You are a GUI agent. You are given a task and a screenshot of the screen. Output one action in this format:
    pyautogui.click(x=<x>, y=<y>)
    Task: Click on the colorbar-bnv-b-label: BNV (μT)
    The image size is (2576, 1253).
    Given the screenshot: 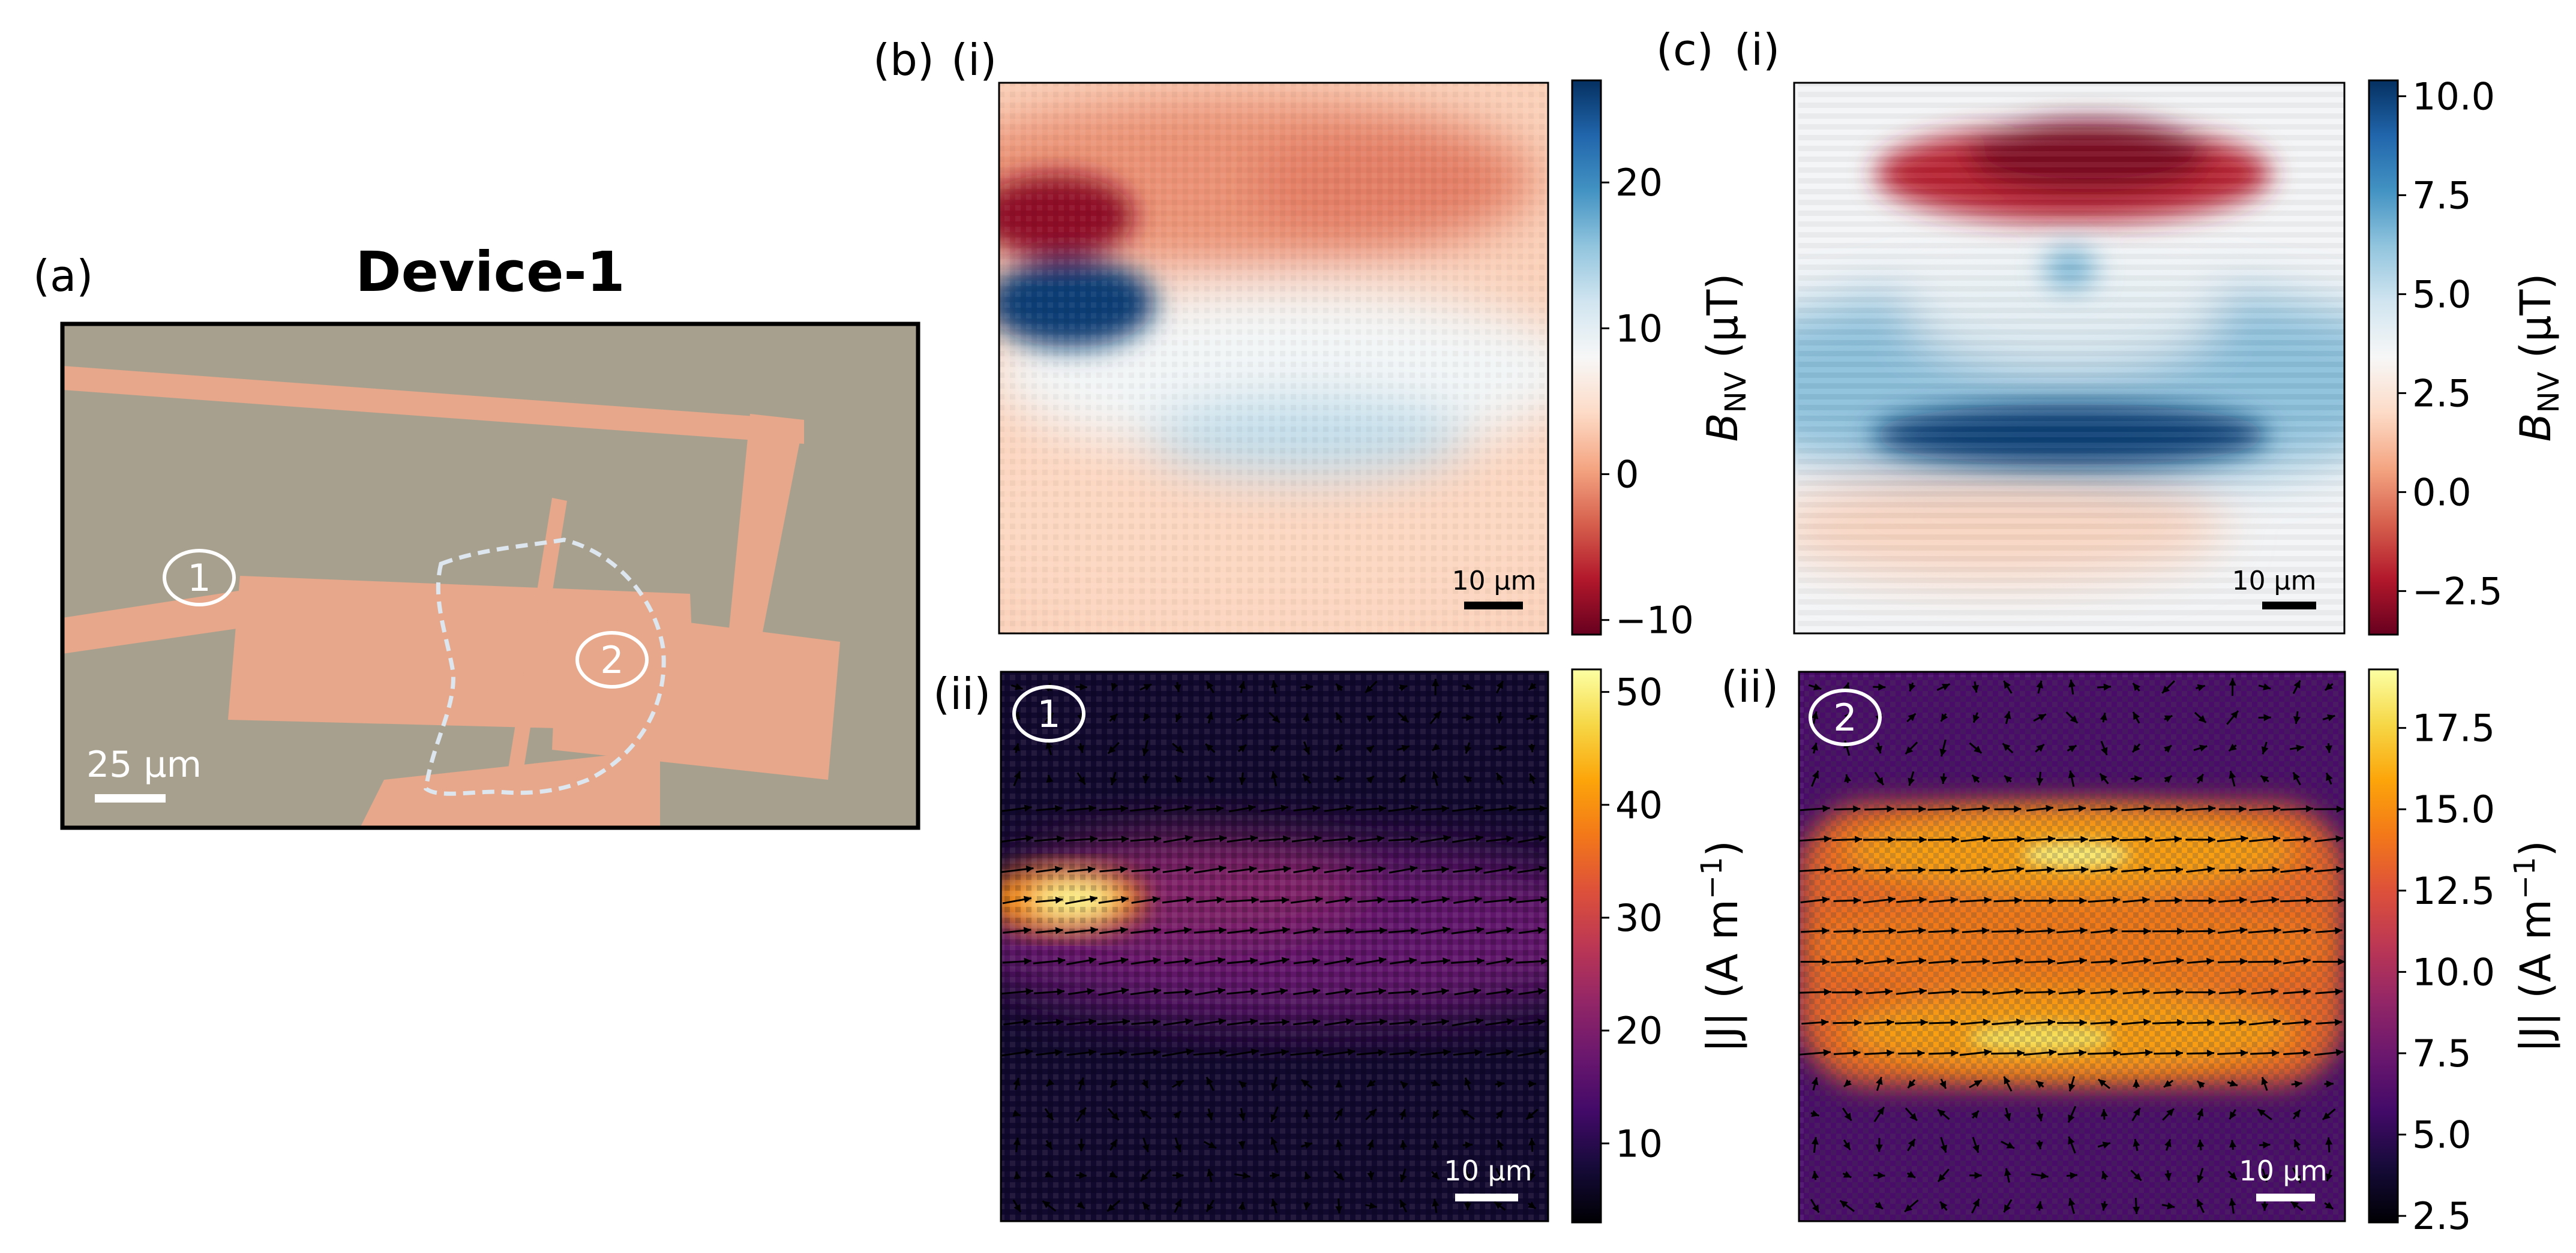 What is the action you would take?
    pyautogui.click(x=1725, y=358)
    